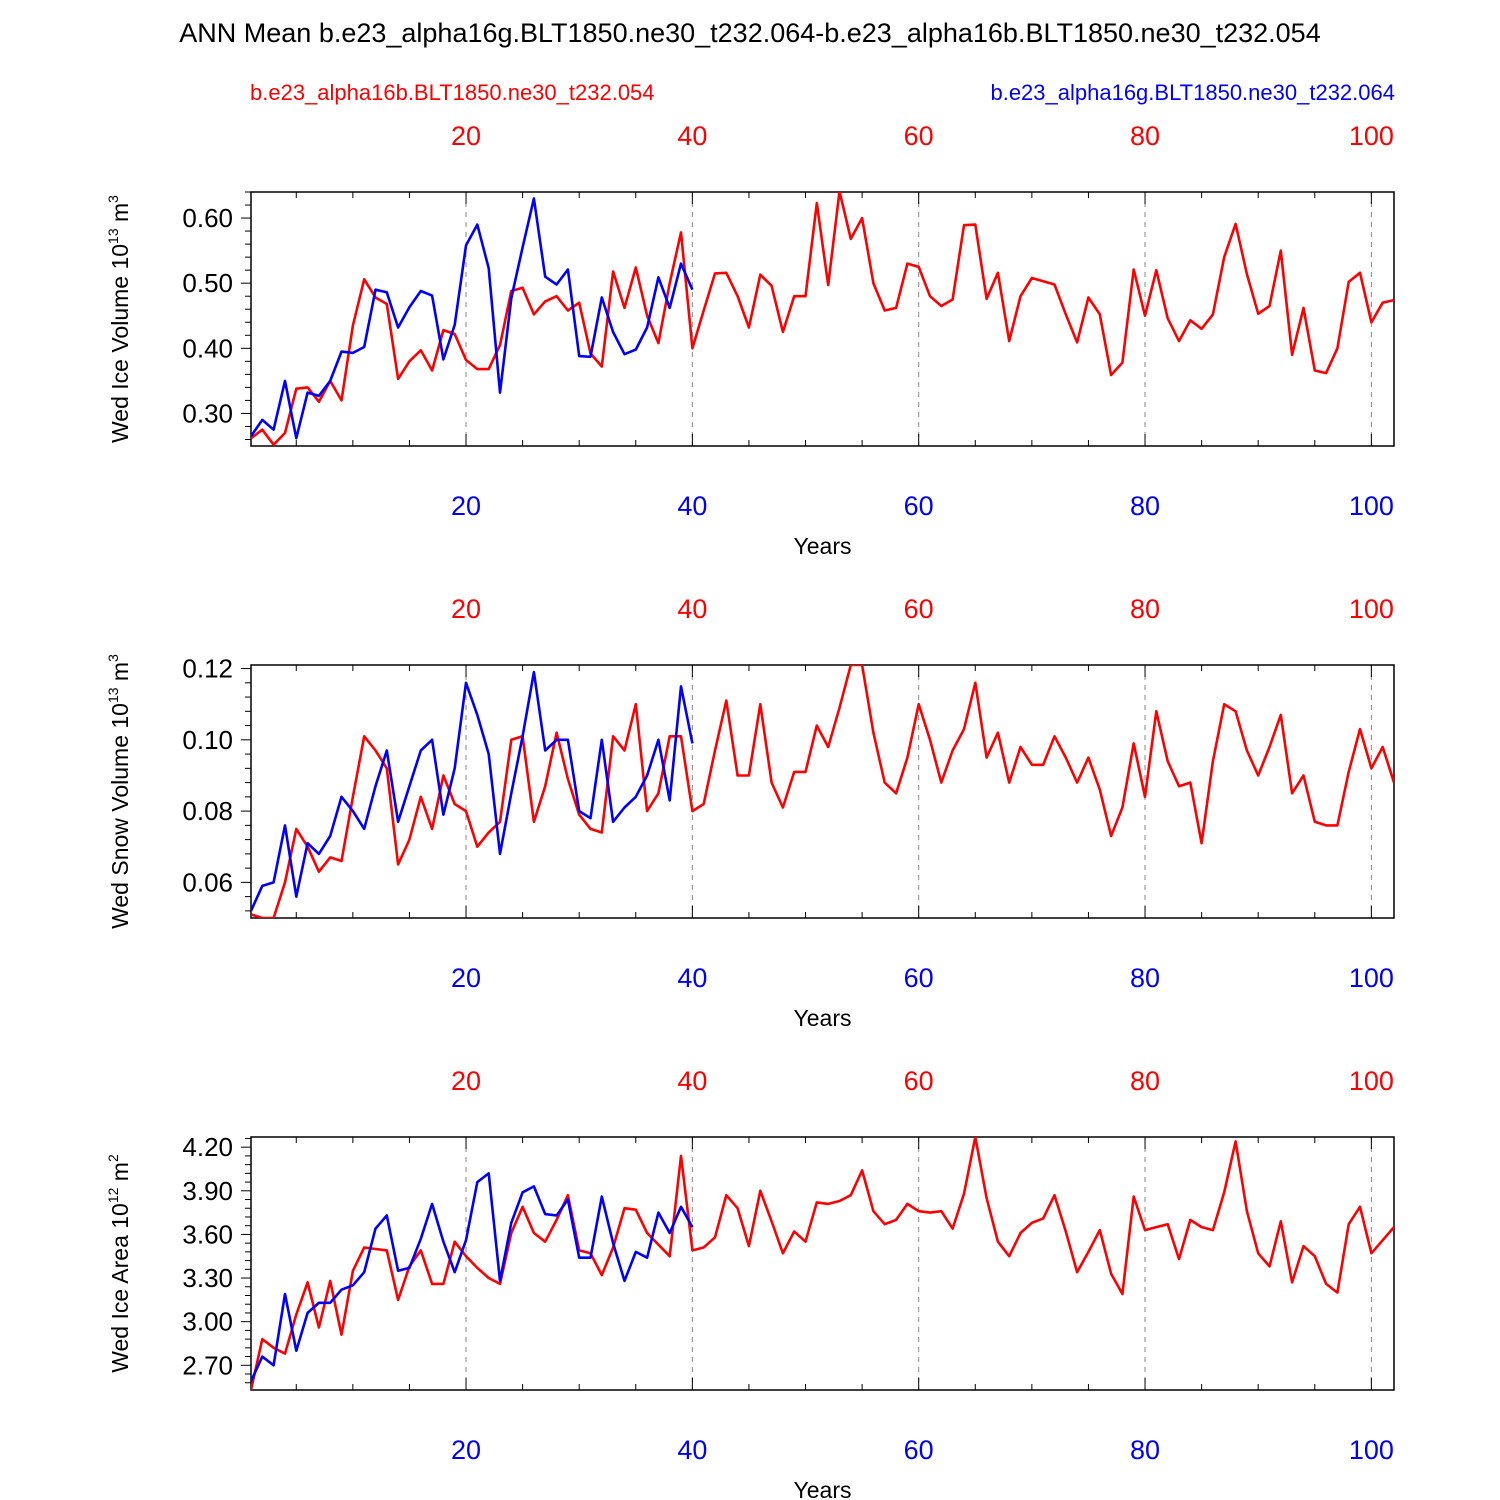 The image size is (1500, 1500). What do you see at coordinates (207, 1234) in the screenshot?
I see `y-tick-label: 3.60` at bounding box center [207, 1234].